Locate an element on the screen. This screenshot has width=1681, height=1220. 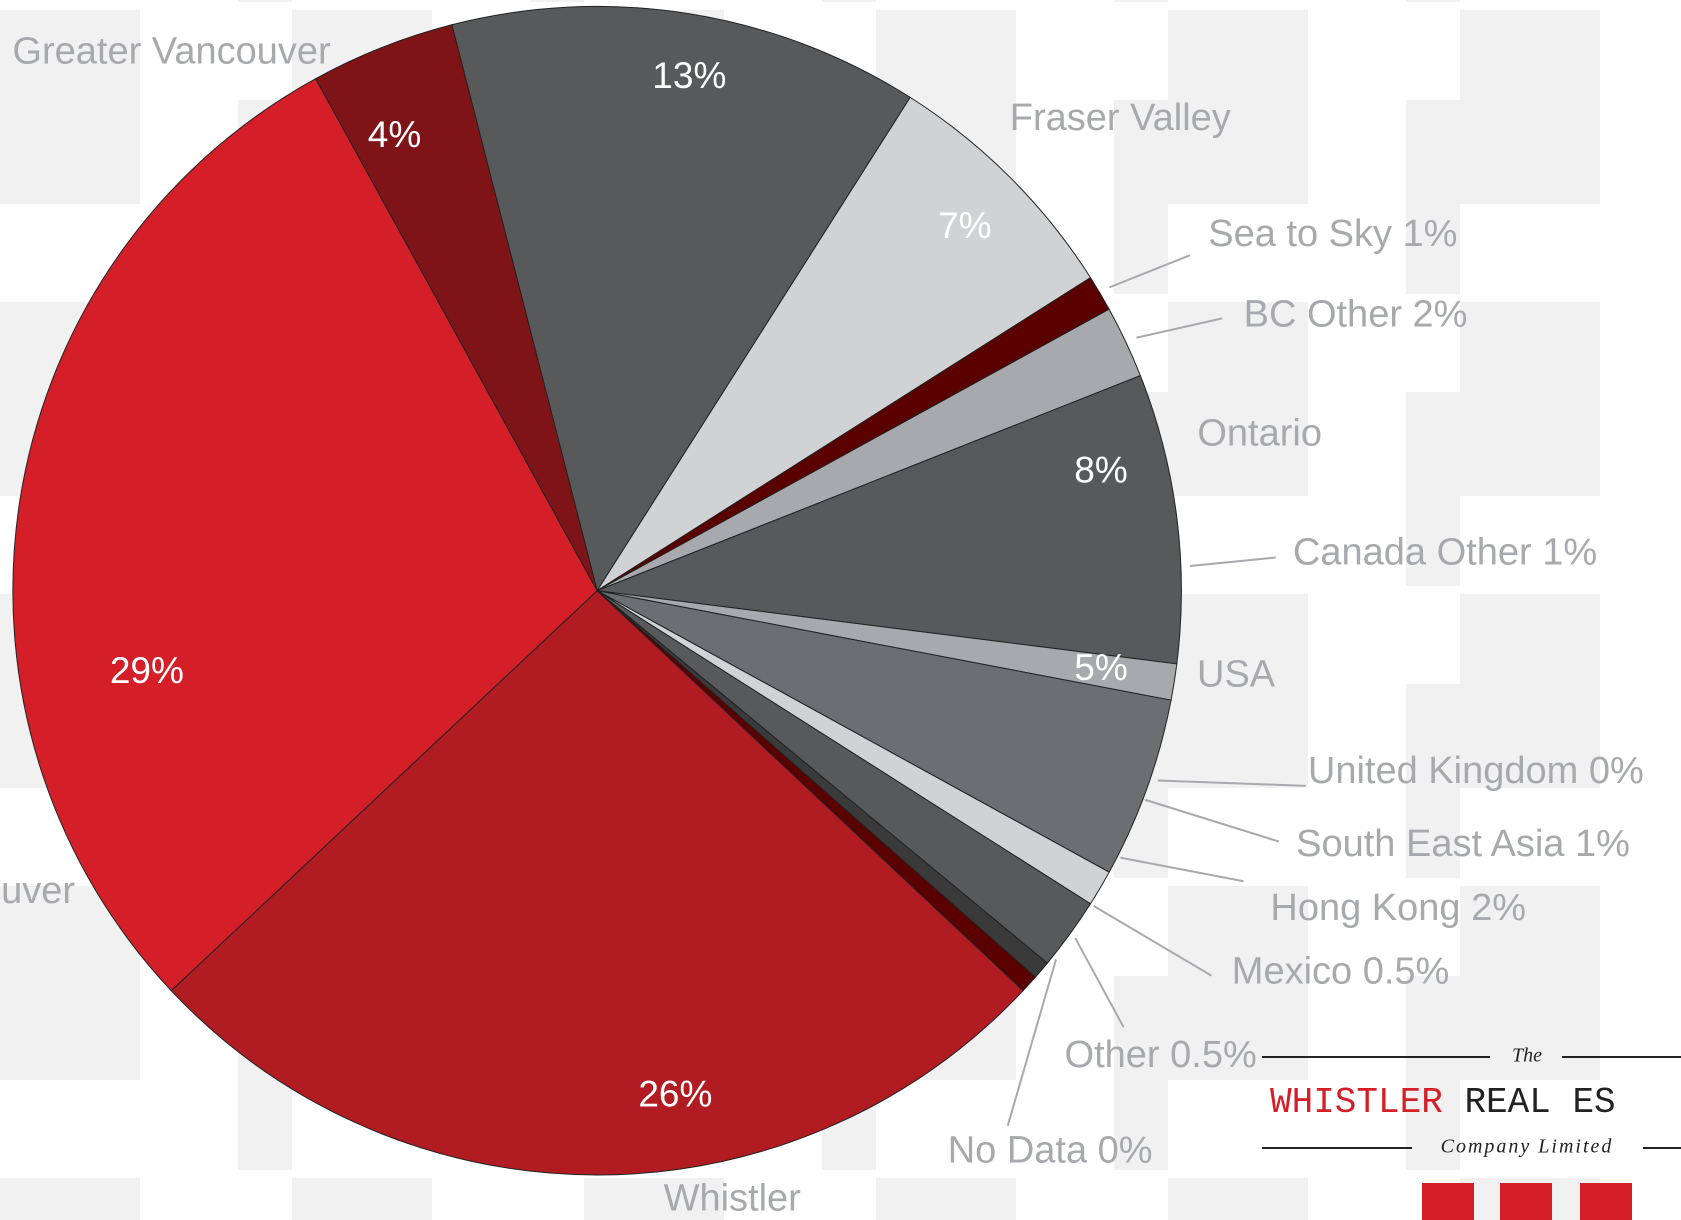
logo-name-red: WHISTLER is located at coordinates (1356, 1102).